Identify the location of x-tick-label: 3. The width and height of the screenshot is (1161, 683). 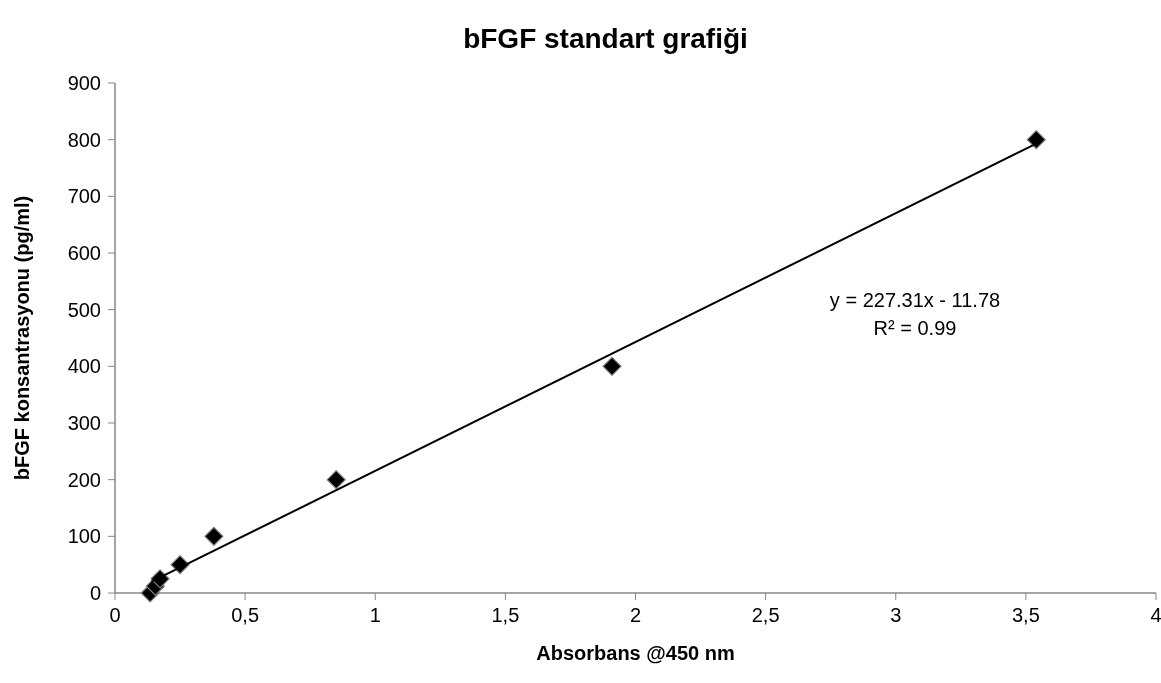
(896, 615).